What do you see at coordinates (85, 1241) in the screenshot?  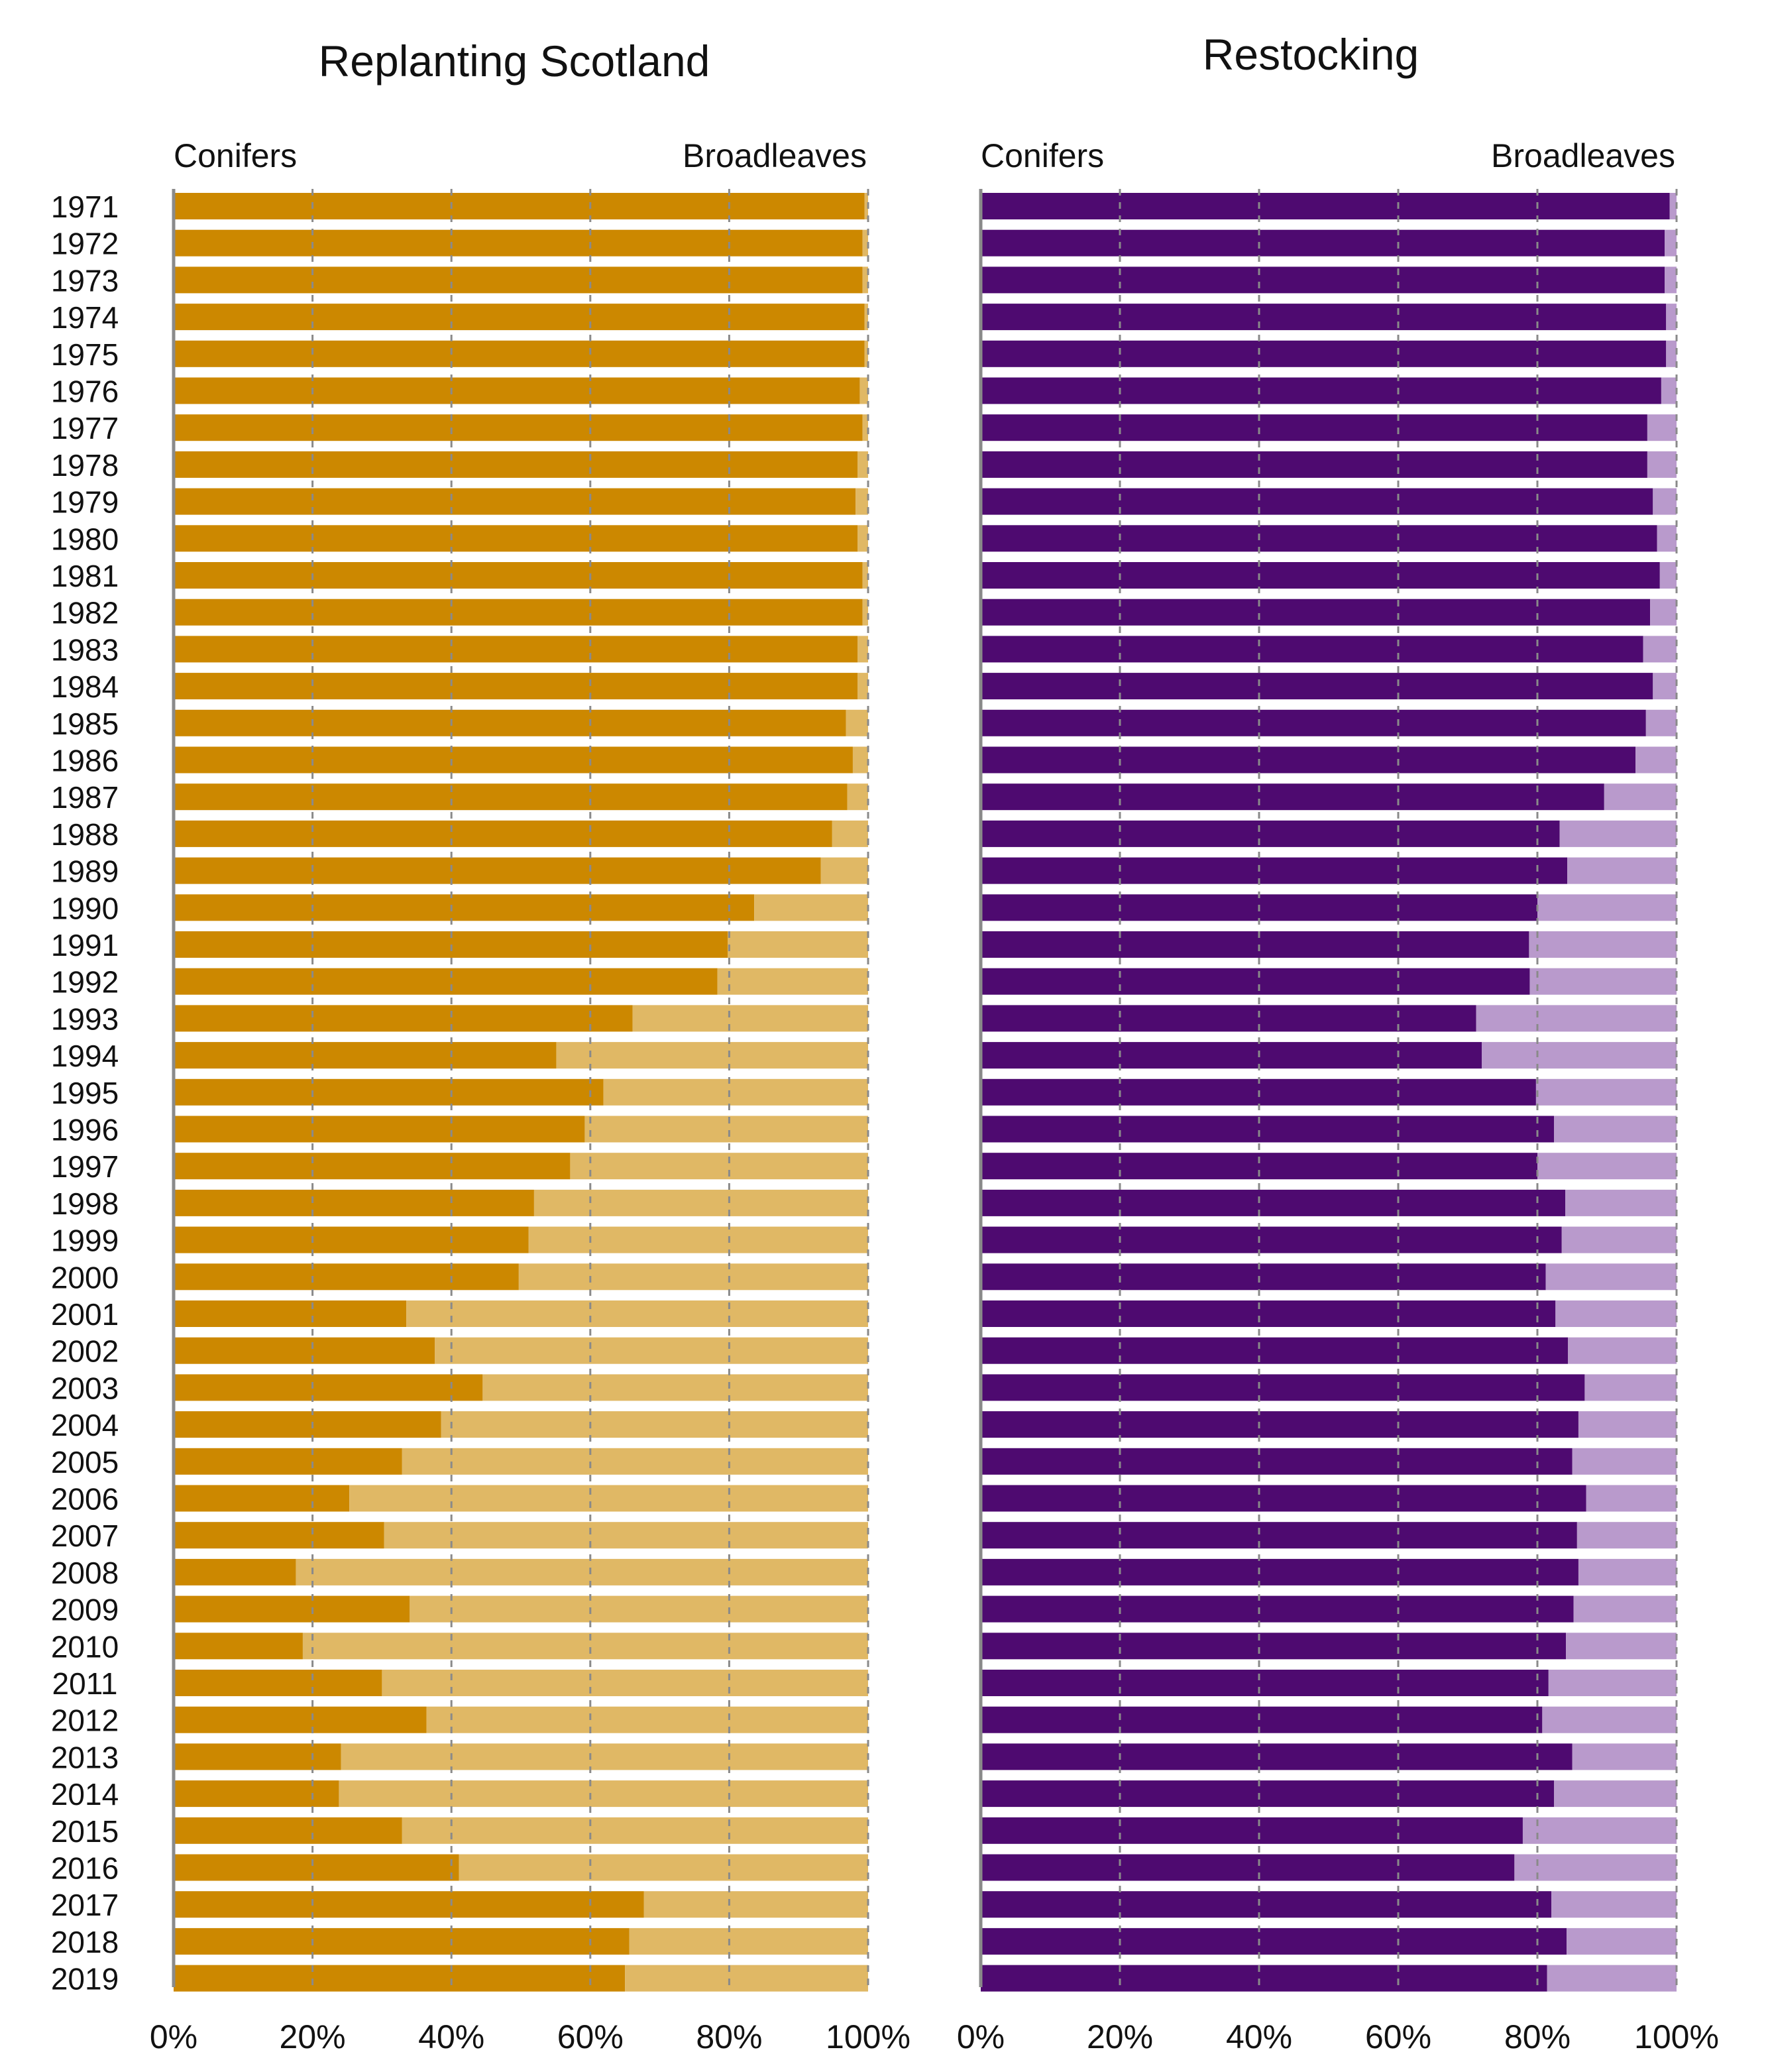 I see `year-label: 1999` at bounding box center [85, 1241].